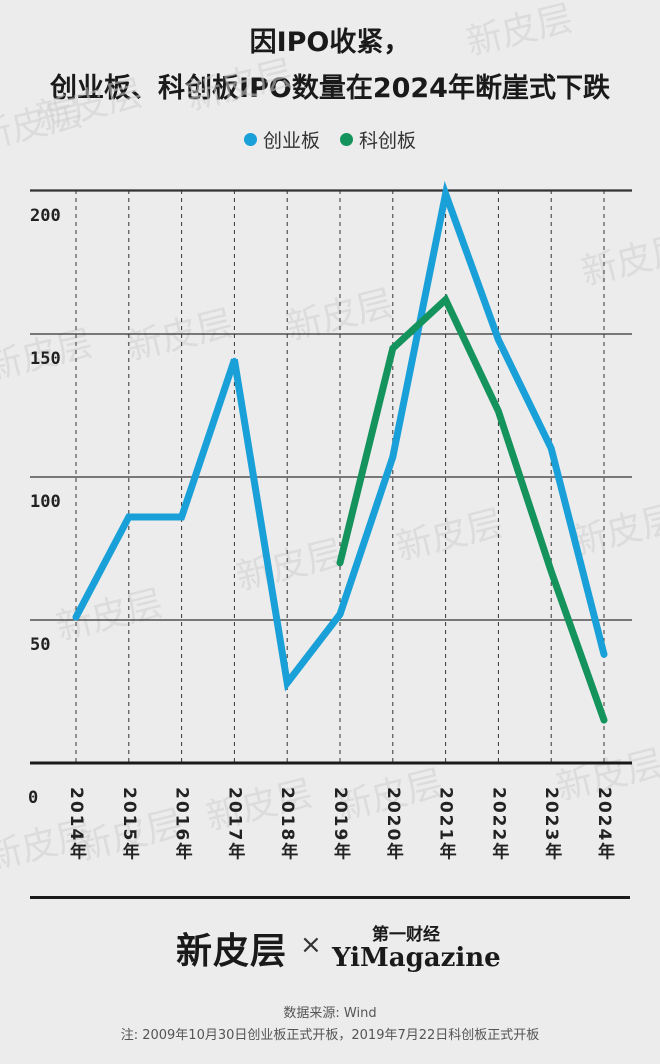 This screenshot has height=1064, width=660. What do you see at coordinates (330, 1035) in the screenshot?
I see `footnote: 注: 2009年10月30日创业板正式开板，2019年7月22日科创板正式开板` at bounding box center [330, 1035].